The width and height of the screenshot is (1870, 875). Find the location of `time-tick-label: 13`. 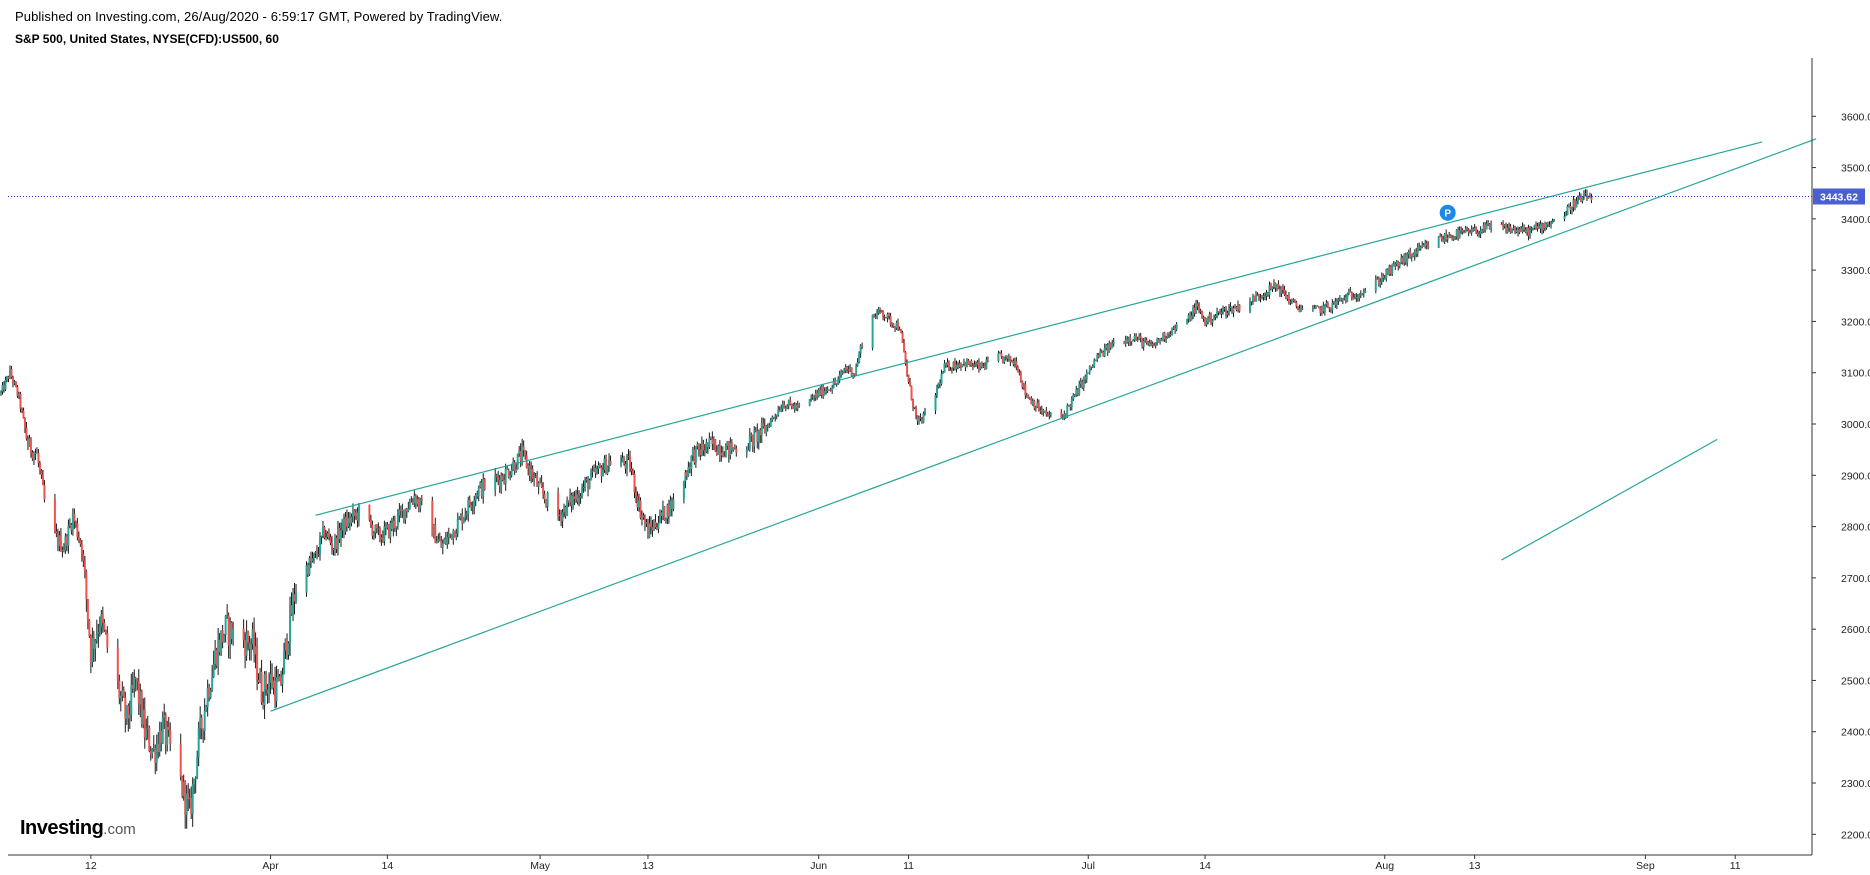

time-tick-label: 13 is located at coordinates (648, 866).